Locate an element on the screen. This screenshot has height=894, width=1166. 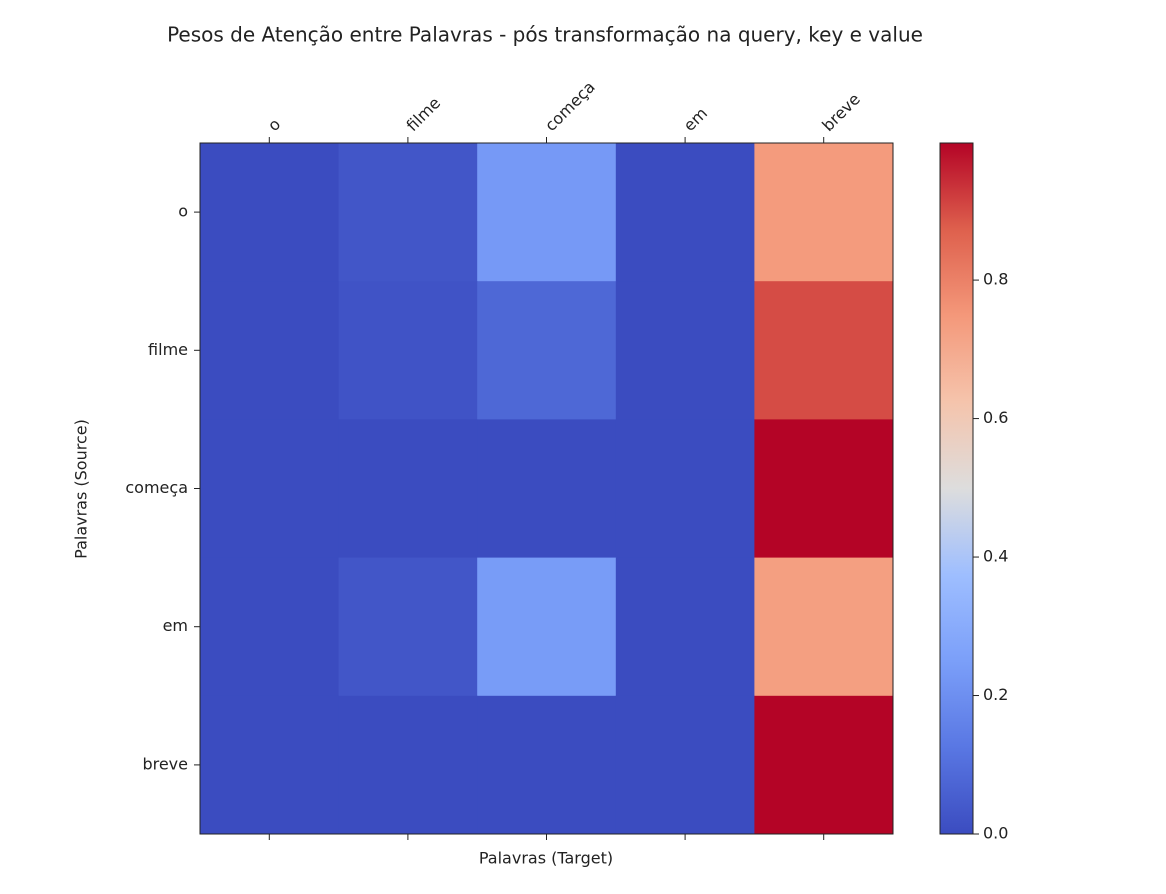
x-tick-label: o is located at coordinates (274, 125).